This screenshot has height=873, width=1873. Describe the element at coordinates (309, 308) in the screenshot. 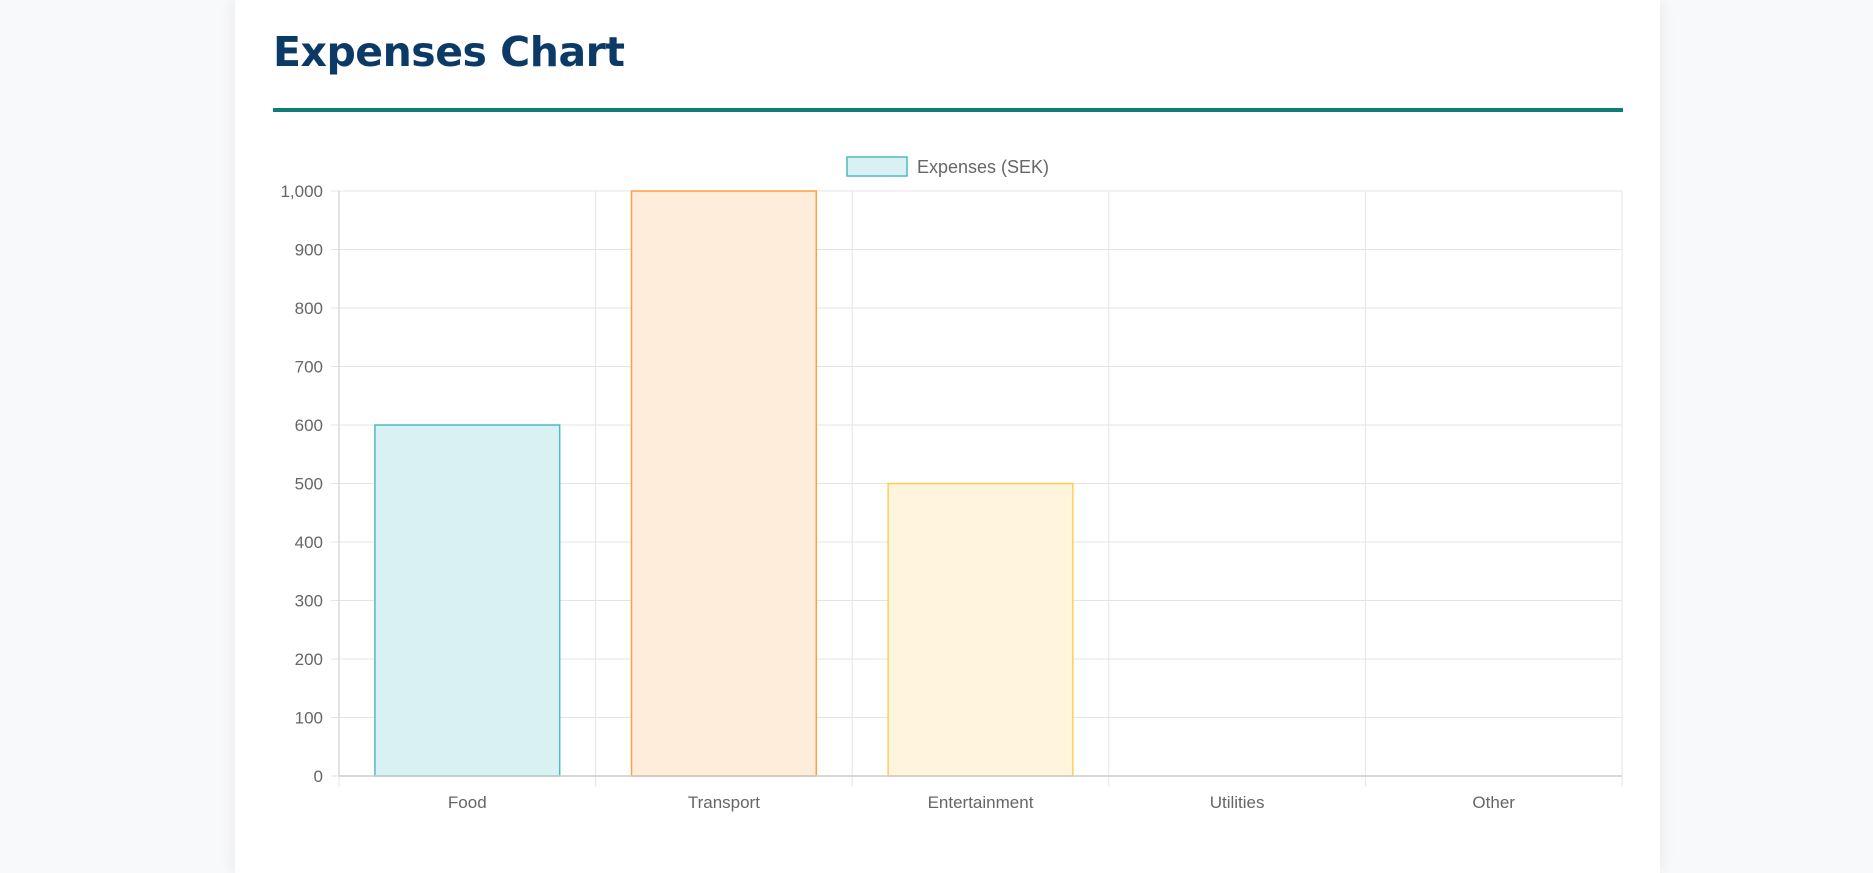

I see `y-tick-label: 800` at that location.